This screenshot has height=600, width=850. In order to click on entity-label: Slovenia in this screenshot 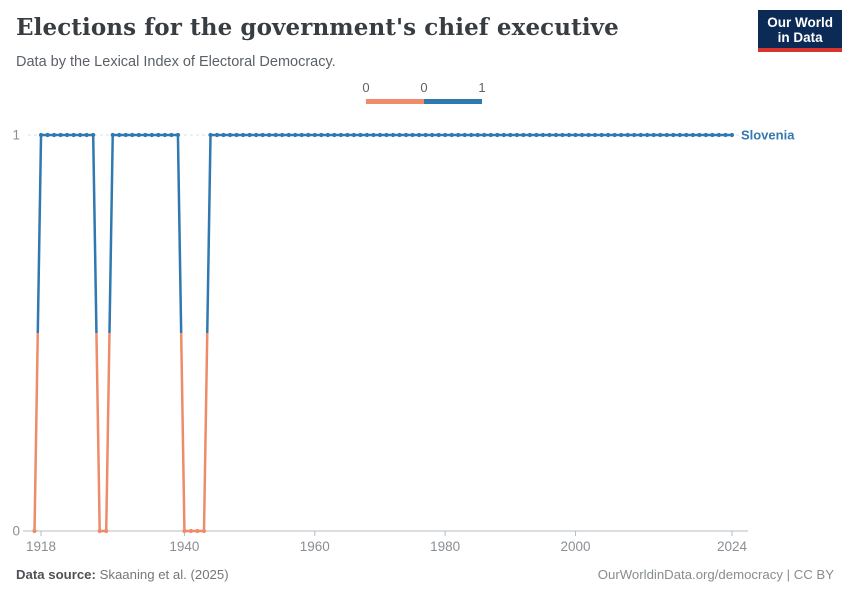, I will do `click(768, 135)`.